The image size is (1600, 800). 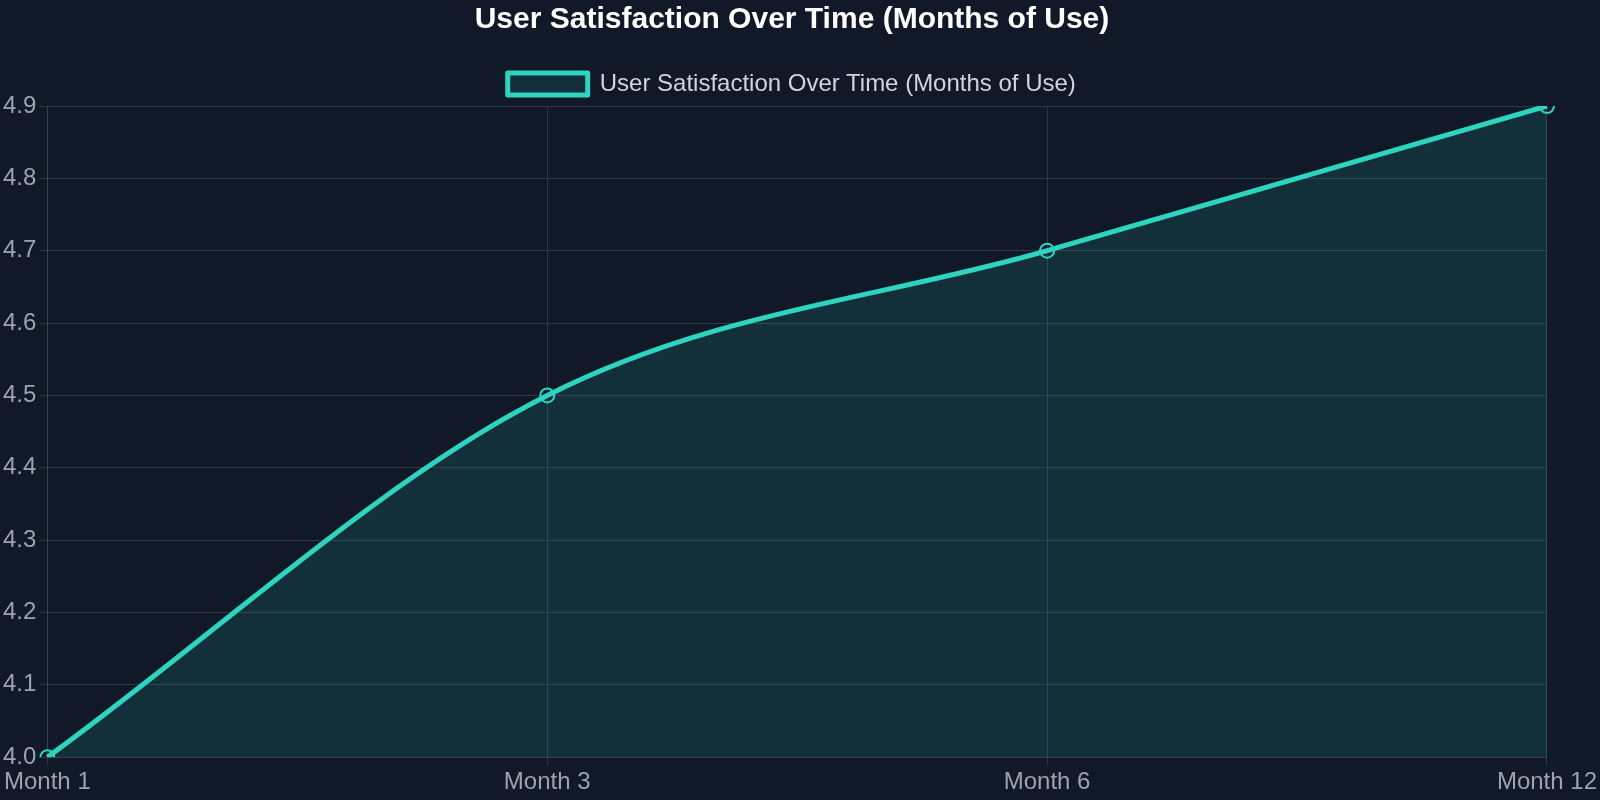 I want to click on y-tick-label: 4.3, so click(x=19, y=538).